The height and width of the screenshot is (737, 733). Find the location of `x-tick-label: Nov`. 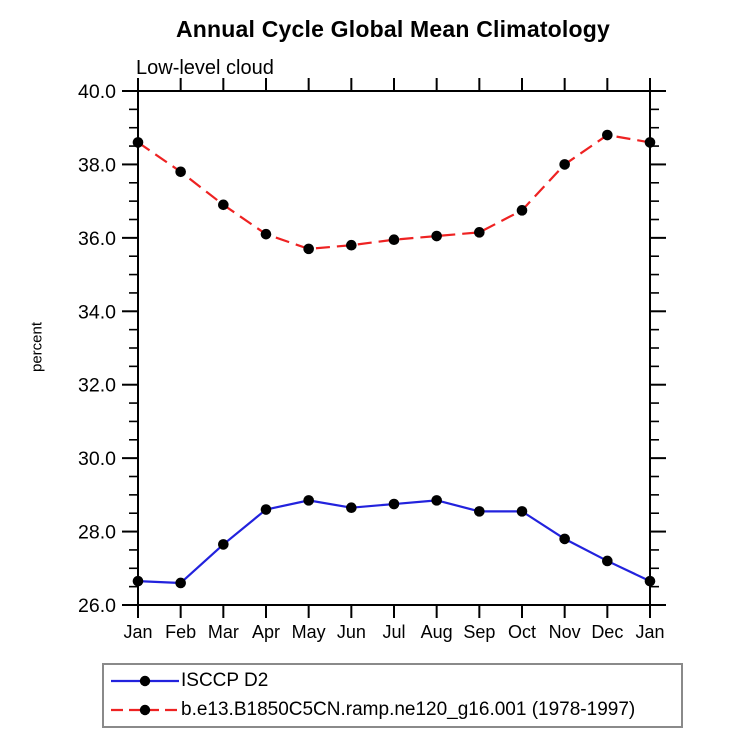

x-tick-label: Nov is located at coordinates (565, 632).